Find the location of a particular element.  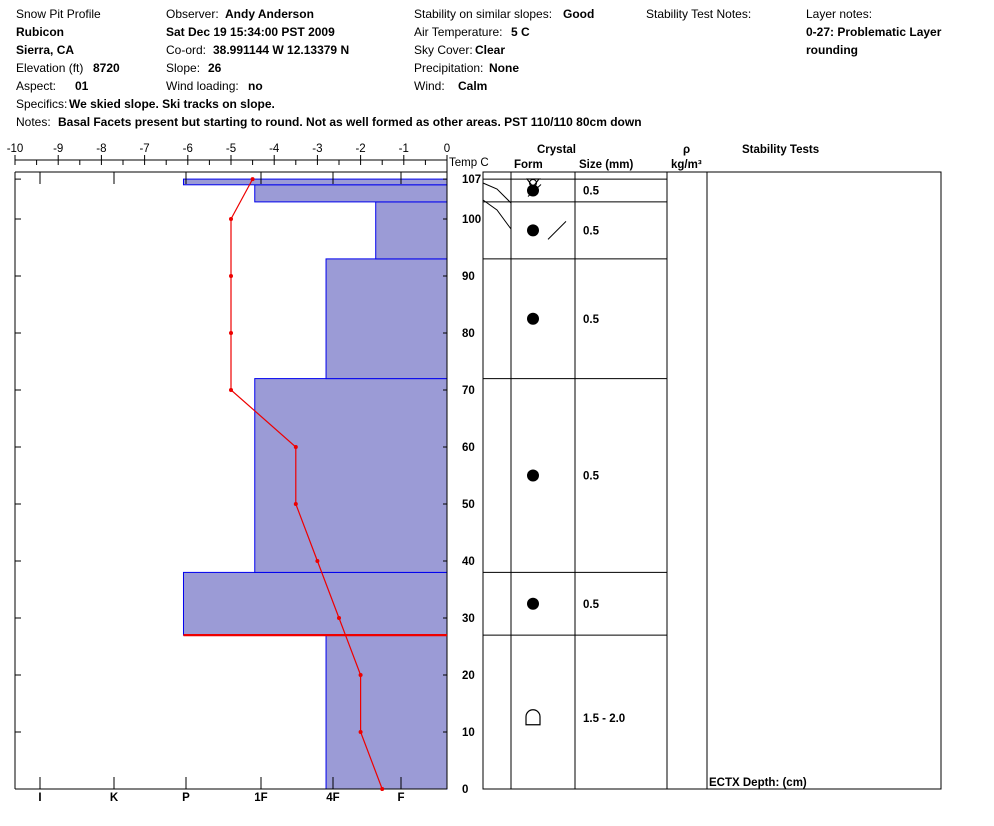

aspect-value: 01 is located at coordinates (82, 86).